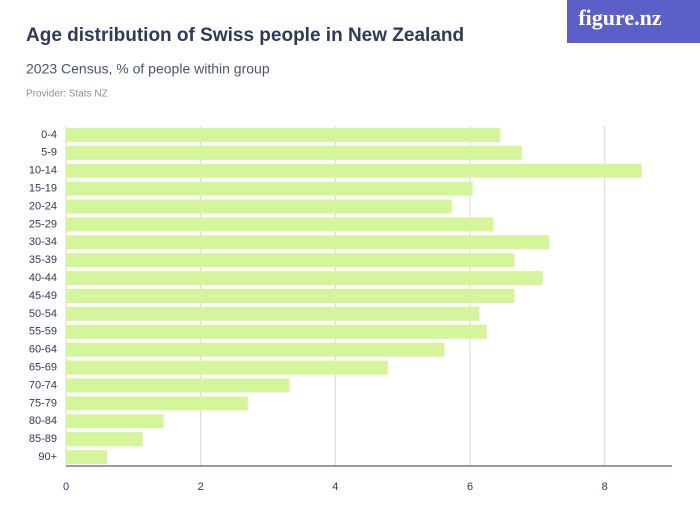 This screenshot has width=700, height=525. What do you see at coordinates (66, 487) in the screenshot?
I see `x-tick-label: 0` at bounding box center [66, 487].